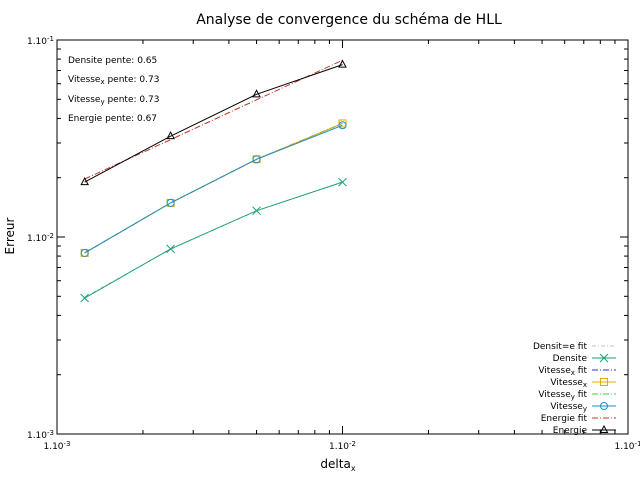 The image size is (640, 485). I want to click on slope-annotation: Vitessex pente: 0.73, so click(113, 80).